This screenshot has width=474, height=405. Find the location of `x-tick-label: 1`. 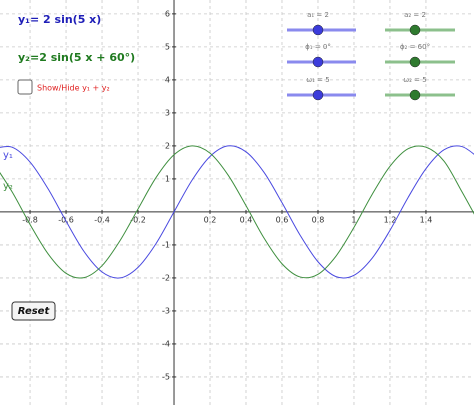

x-tick-label: 1 is located at coordinates (353, 219).